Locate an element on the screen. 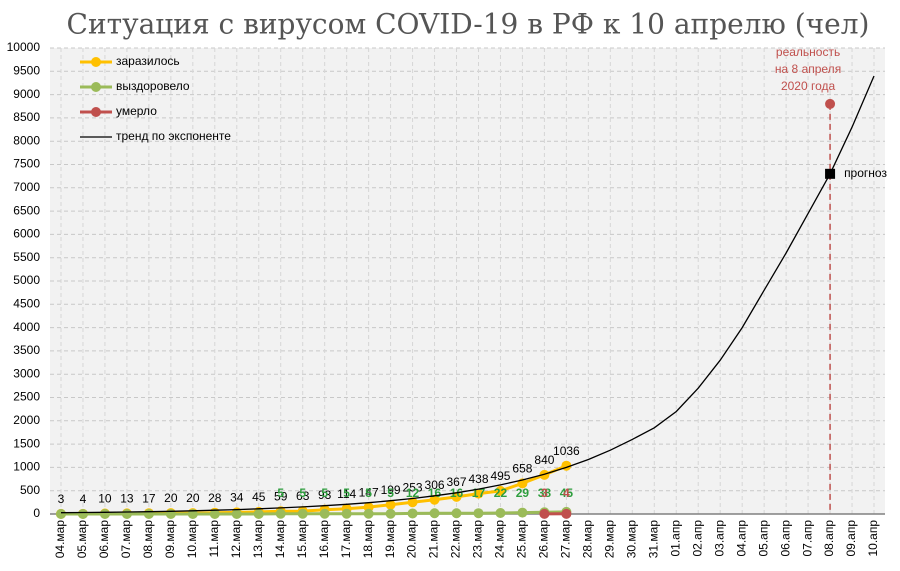  x-tick-label: 03.апр is located at coordinates (719, 538).